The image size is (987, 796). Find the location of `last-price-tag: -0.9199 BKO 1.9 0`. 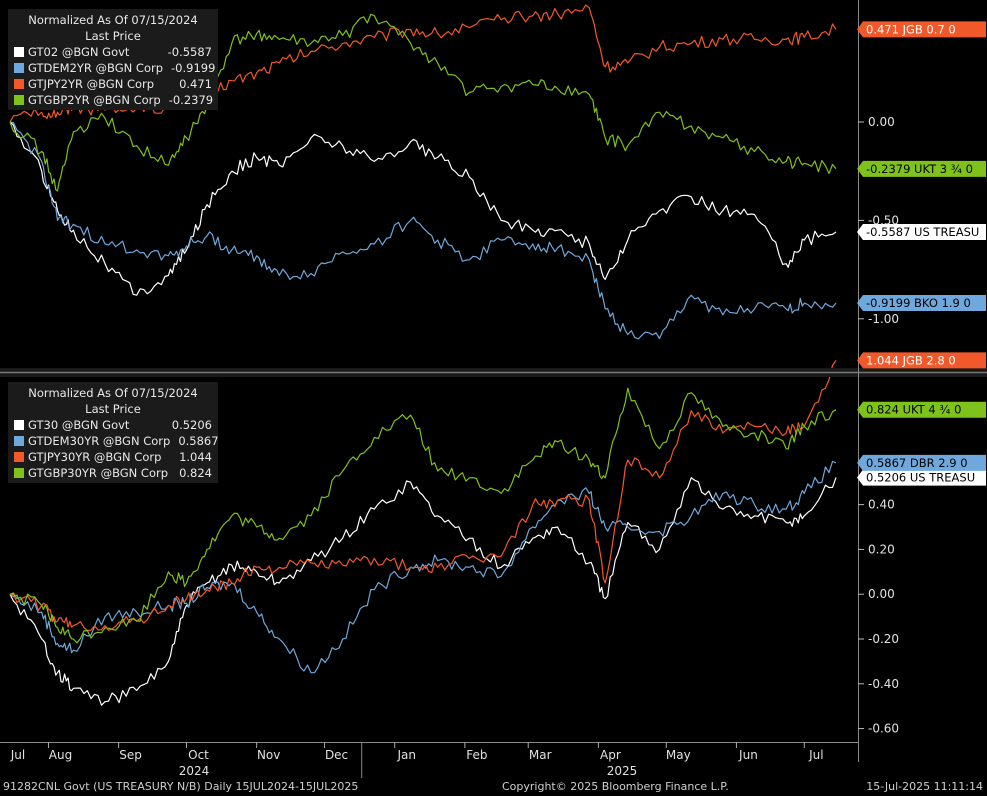

last-price-tag: -0.9199 BKO 1.9 0 is located at coordinates (921, 303).